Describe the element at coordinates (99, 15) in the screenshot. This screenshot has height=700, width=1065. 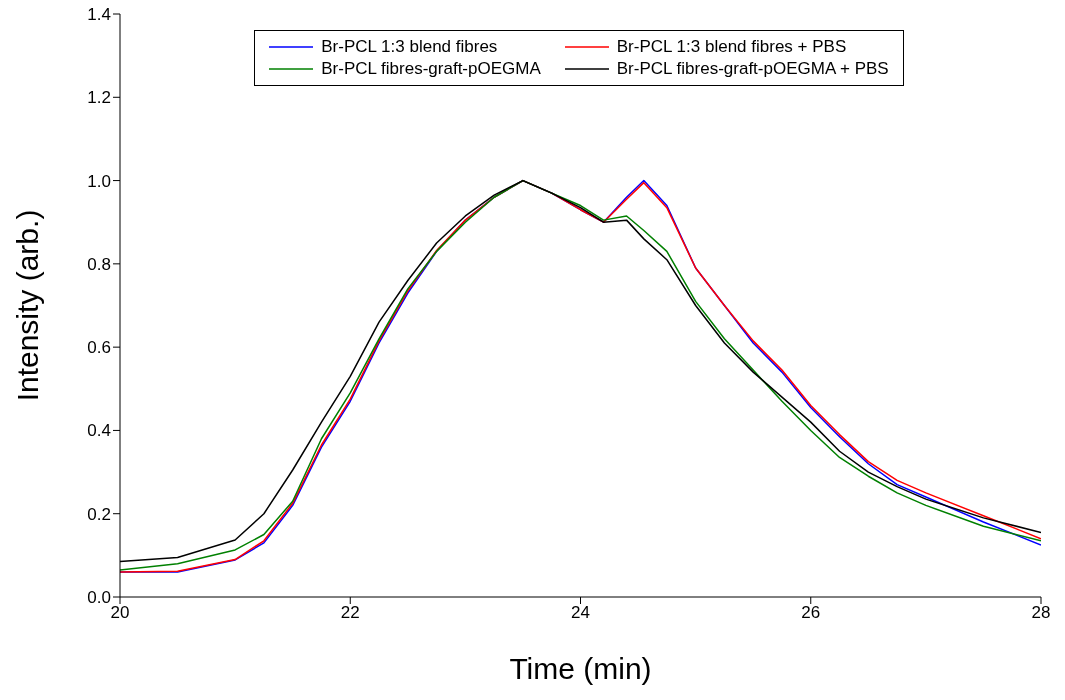
I see `y-tick-label: 1.4` at that location.